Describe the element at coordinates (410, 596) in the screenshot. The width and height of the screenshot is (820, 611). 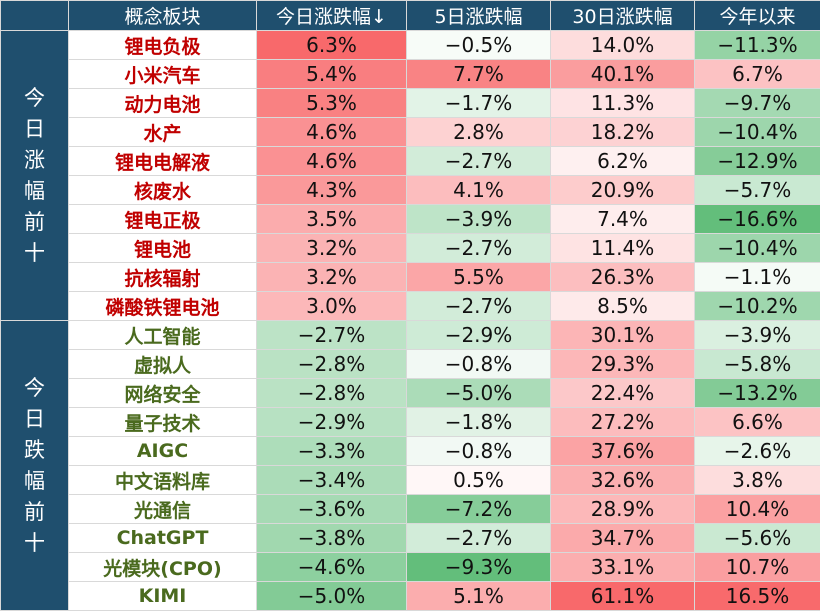
I see `table-row: KIMI−5.0%5.1%61.1%16.5%` at that location.